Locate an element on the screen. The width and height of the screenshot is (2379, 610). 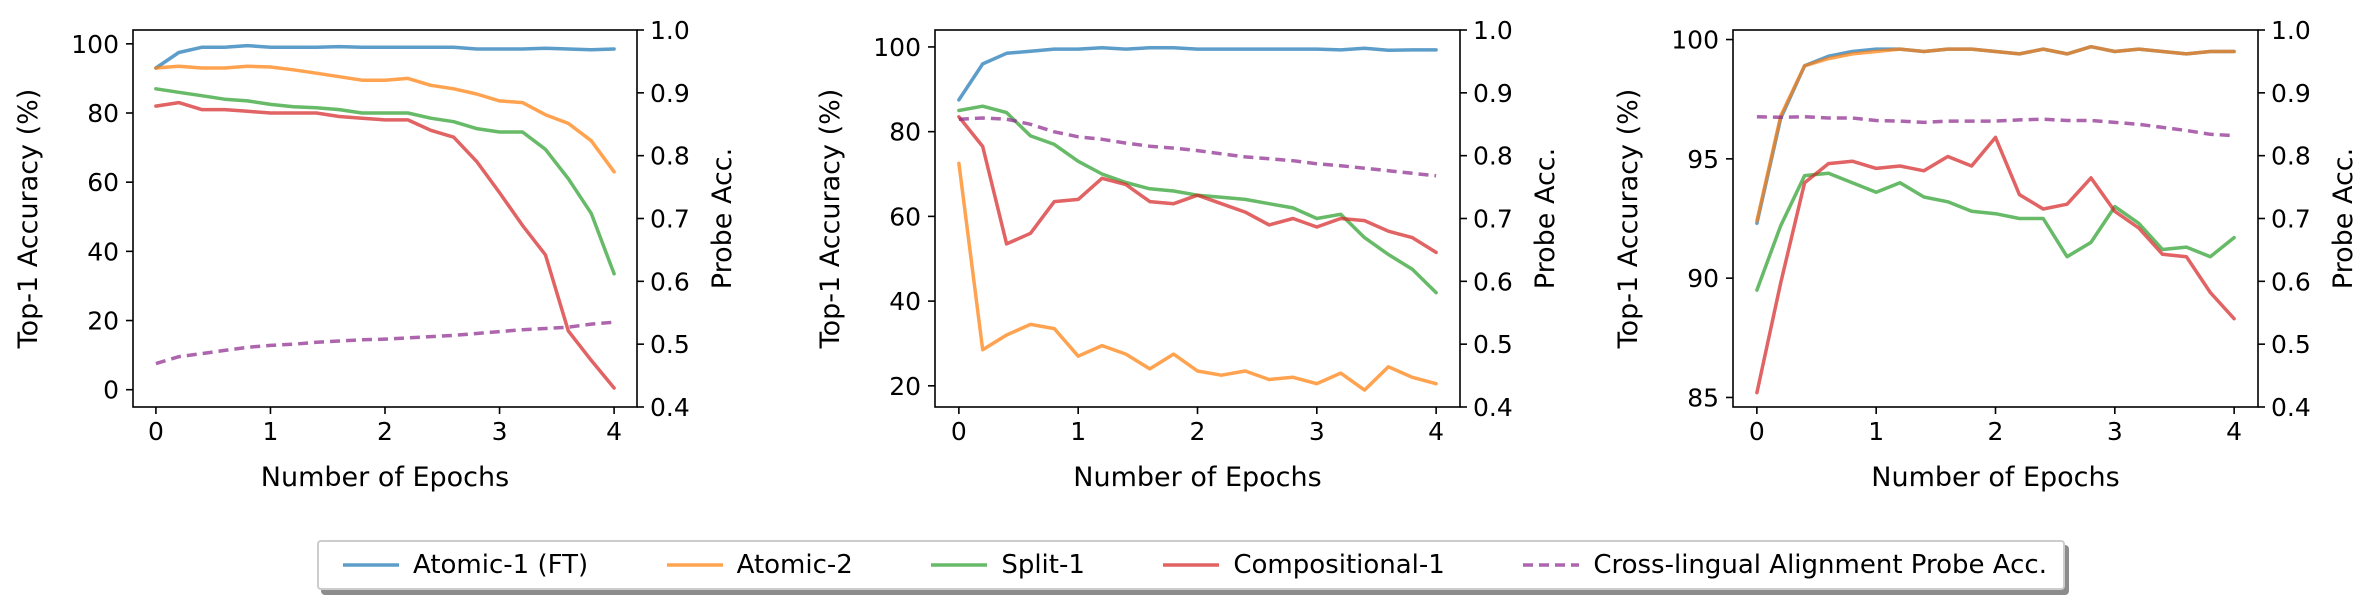
legend-label-atomic-2: Atomic-2 is located at coordinates (794, 565).